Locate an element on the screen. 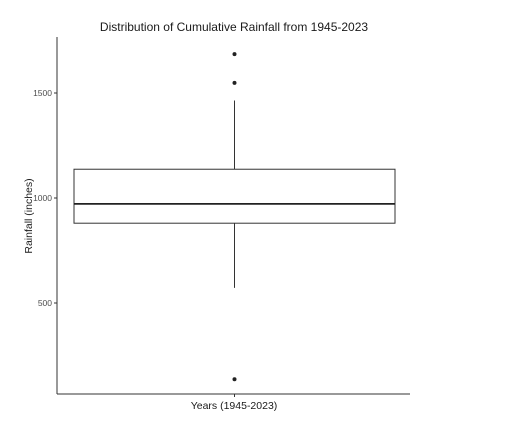 This screenshot has height=434, width=507. x-axis-label: Years (1945-2023) is located at coordinates (234, 406).